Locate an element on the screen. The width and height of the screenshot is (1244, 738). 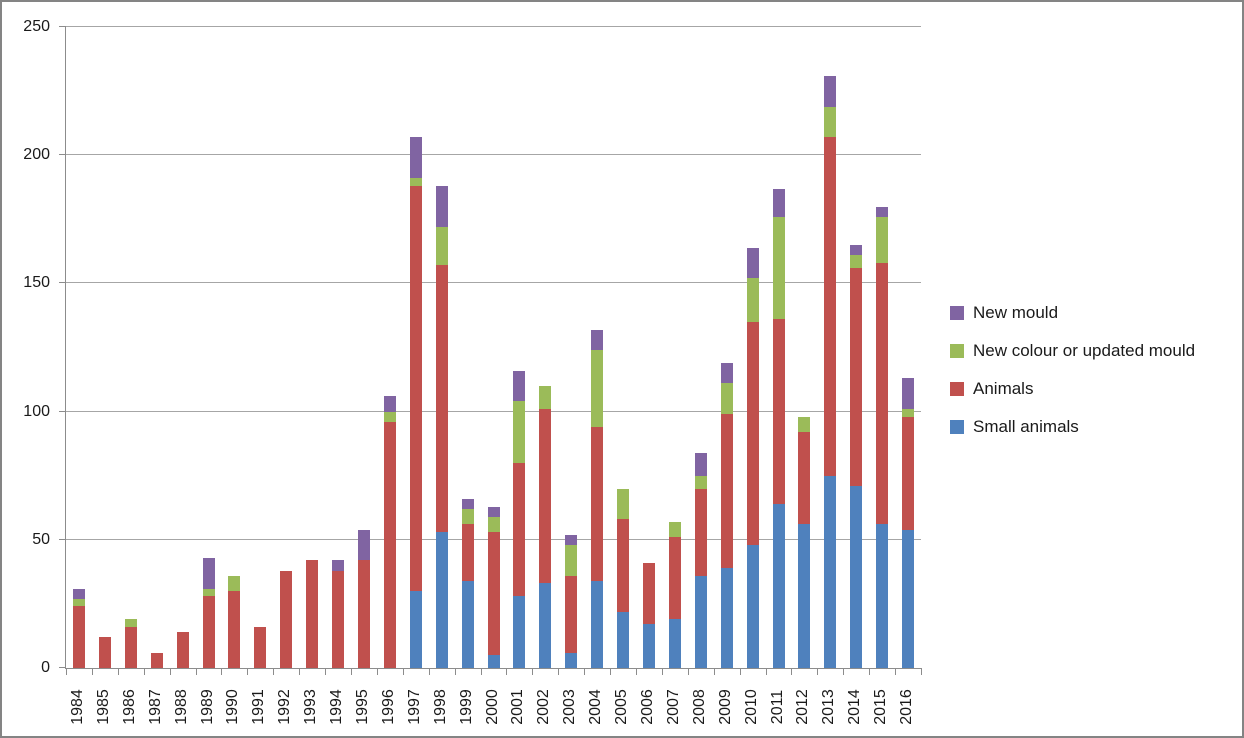
bar-segment-animals-2001 is located at coordinates (519, 529).